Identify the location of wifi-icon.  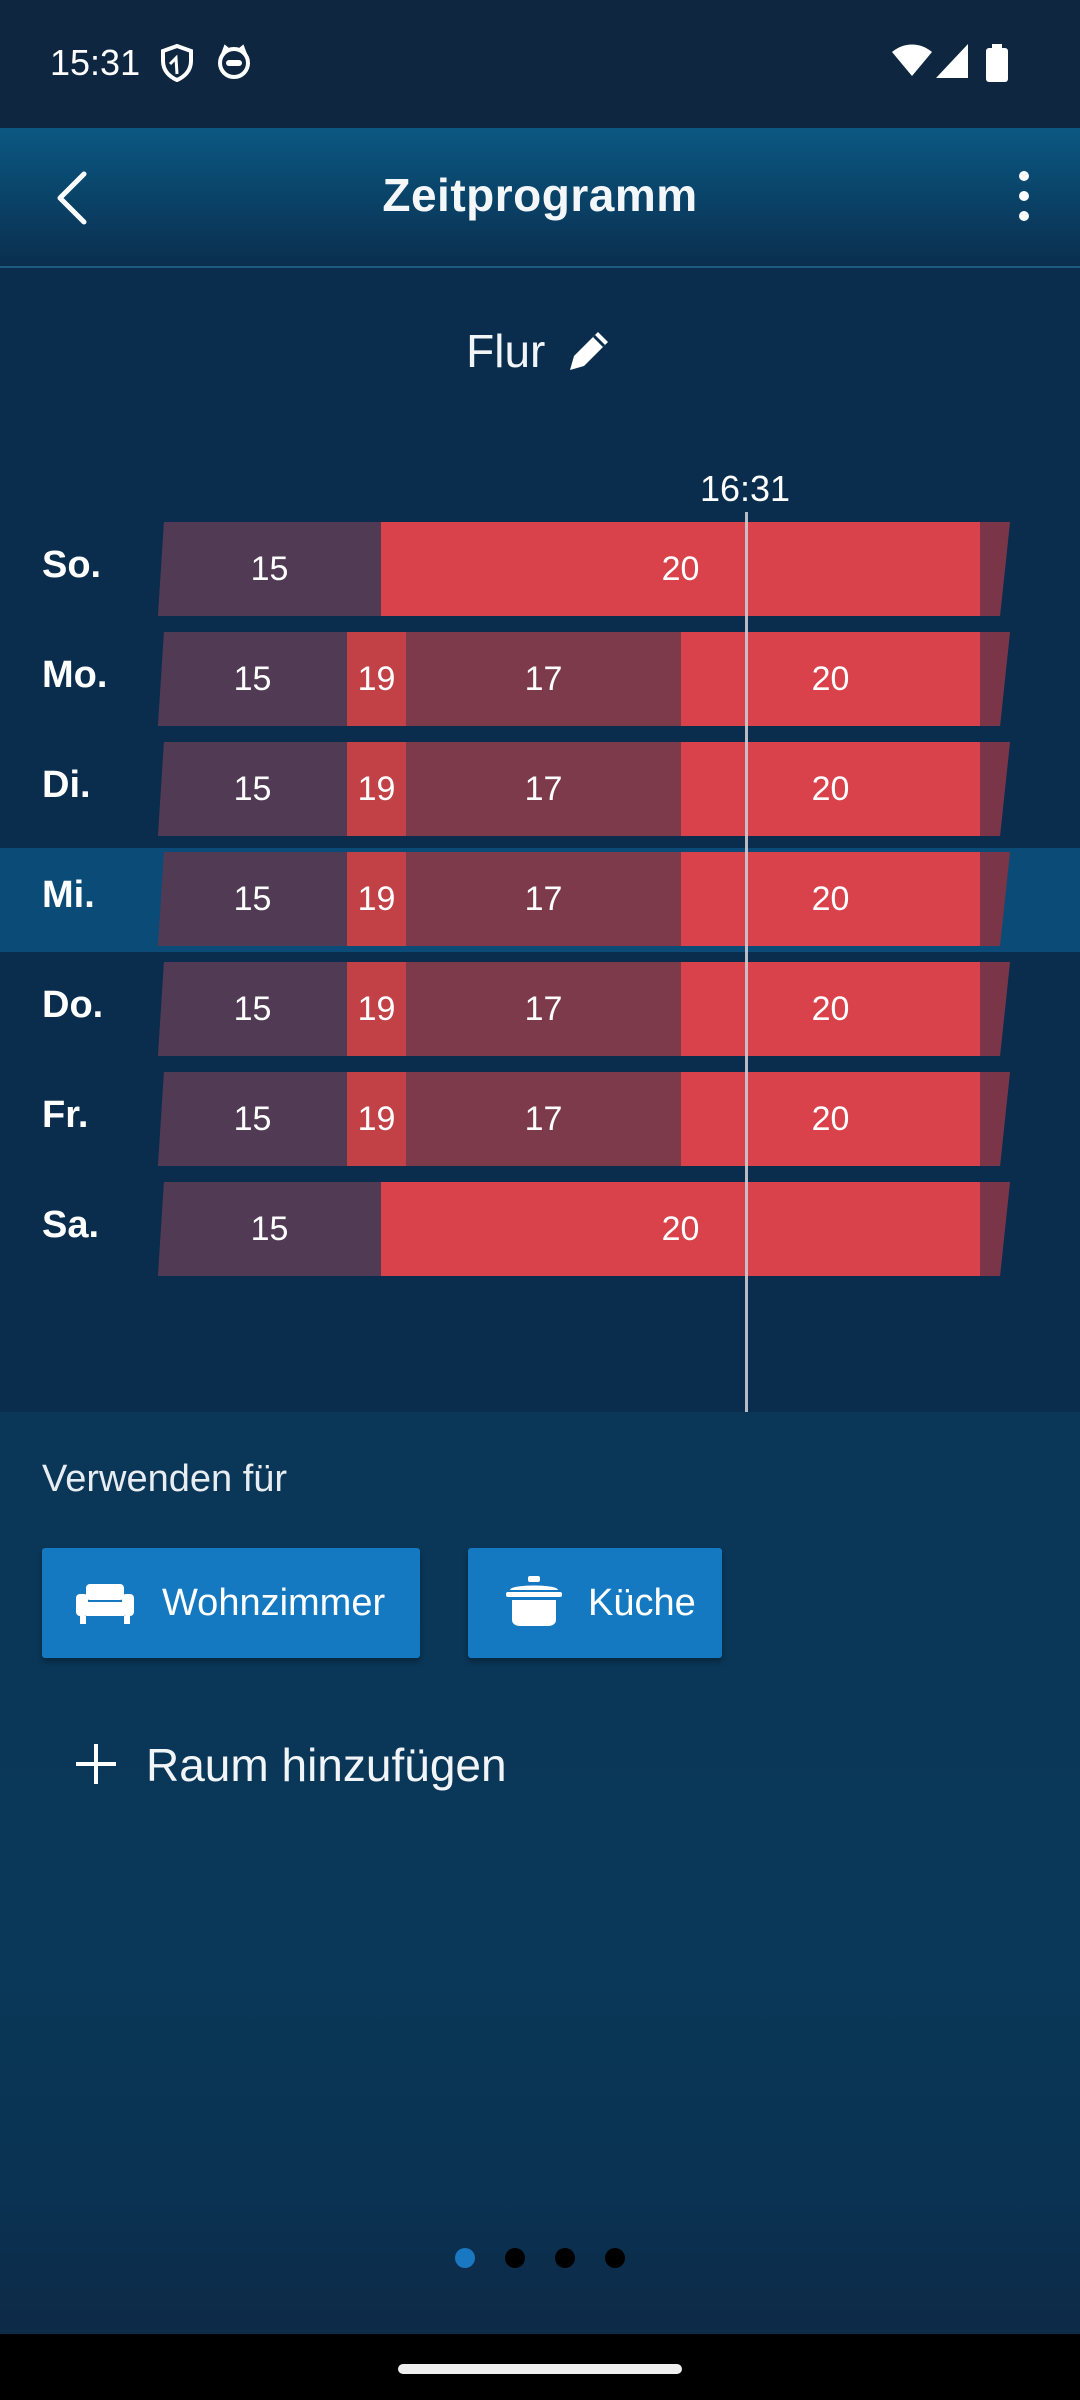
(912, 60).